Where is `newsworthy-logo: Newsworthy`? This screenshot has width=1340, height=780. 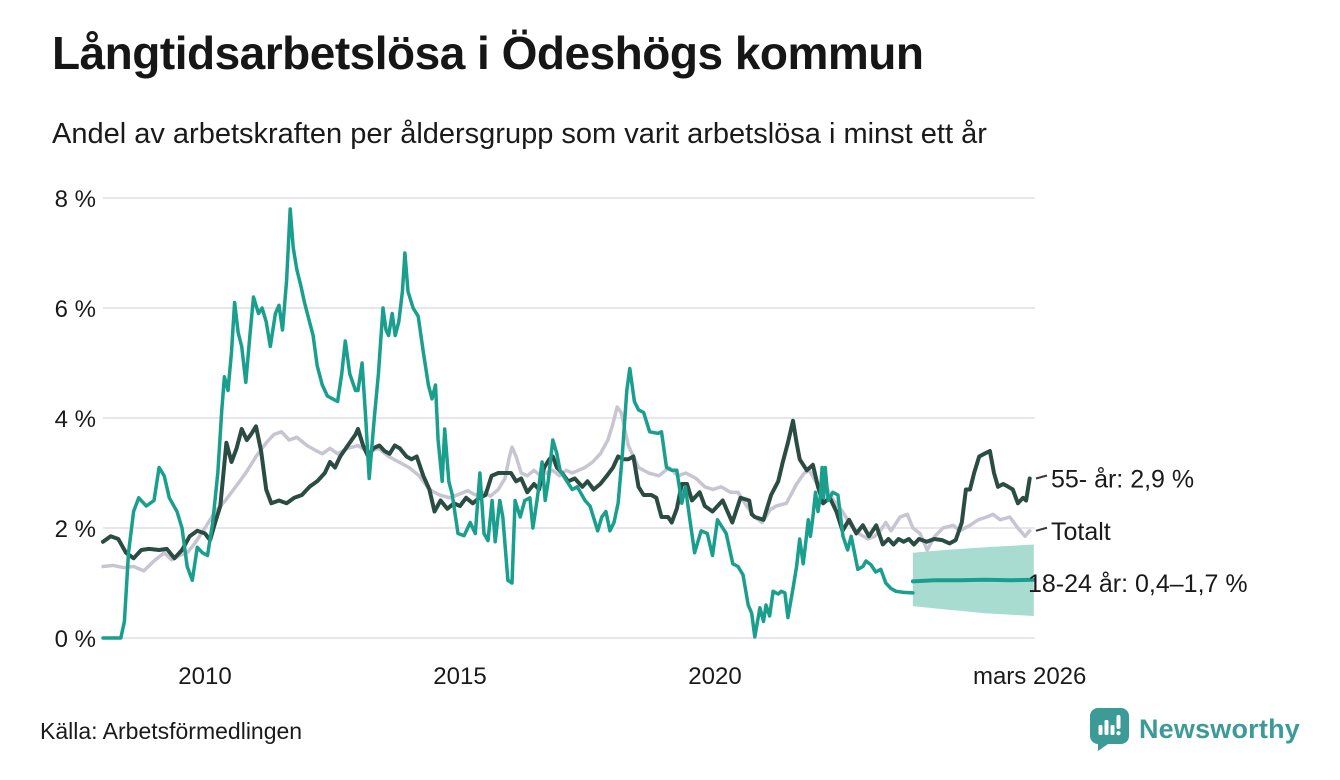 newsworthy-logo: Newsworthy is located at coordinates (1194, 729).